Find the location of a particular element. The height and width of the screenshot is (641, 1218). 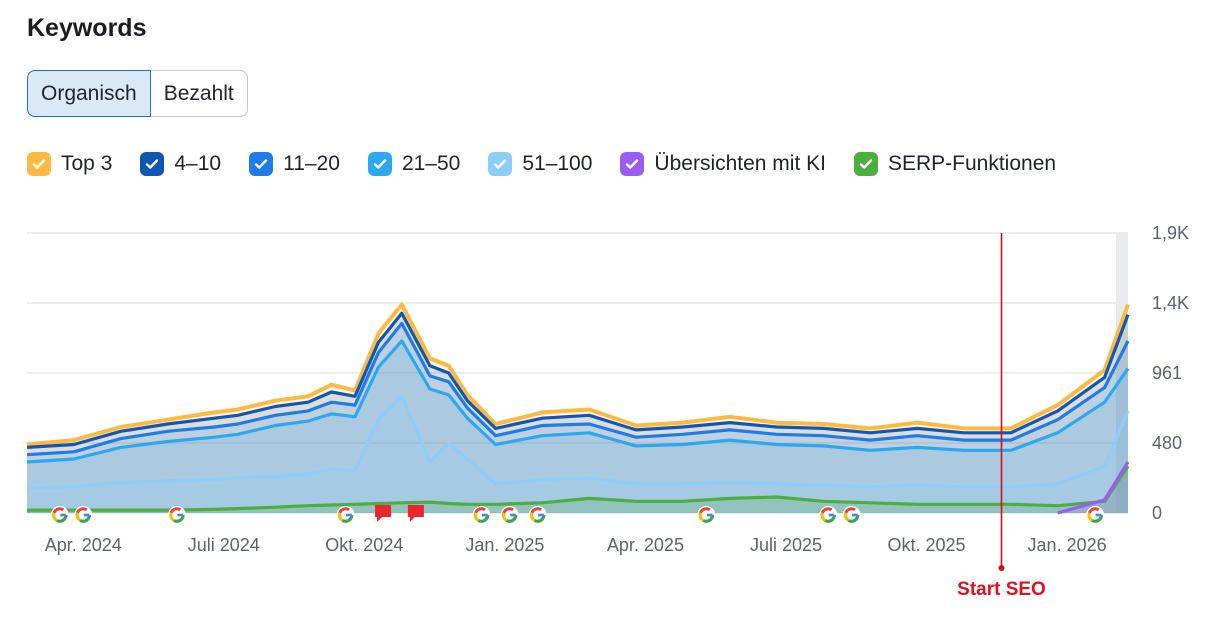

legend-label: 11–20 is located at coordinates (311, 163).